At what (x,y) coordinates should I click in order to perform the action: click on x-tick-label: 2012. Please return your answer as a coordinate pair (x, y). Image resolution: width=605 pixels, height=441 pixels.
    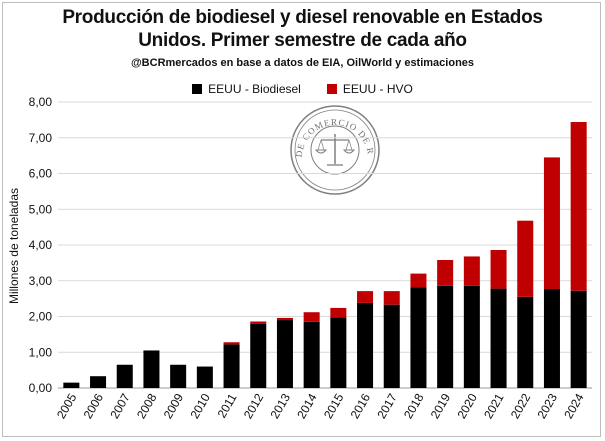
    Looking at the image, I should click on (254, 406).